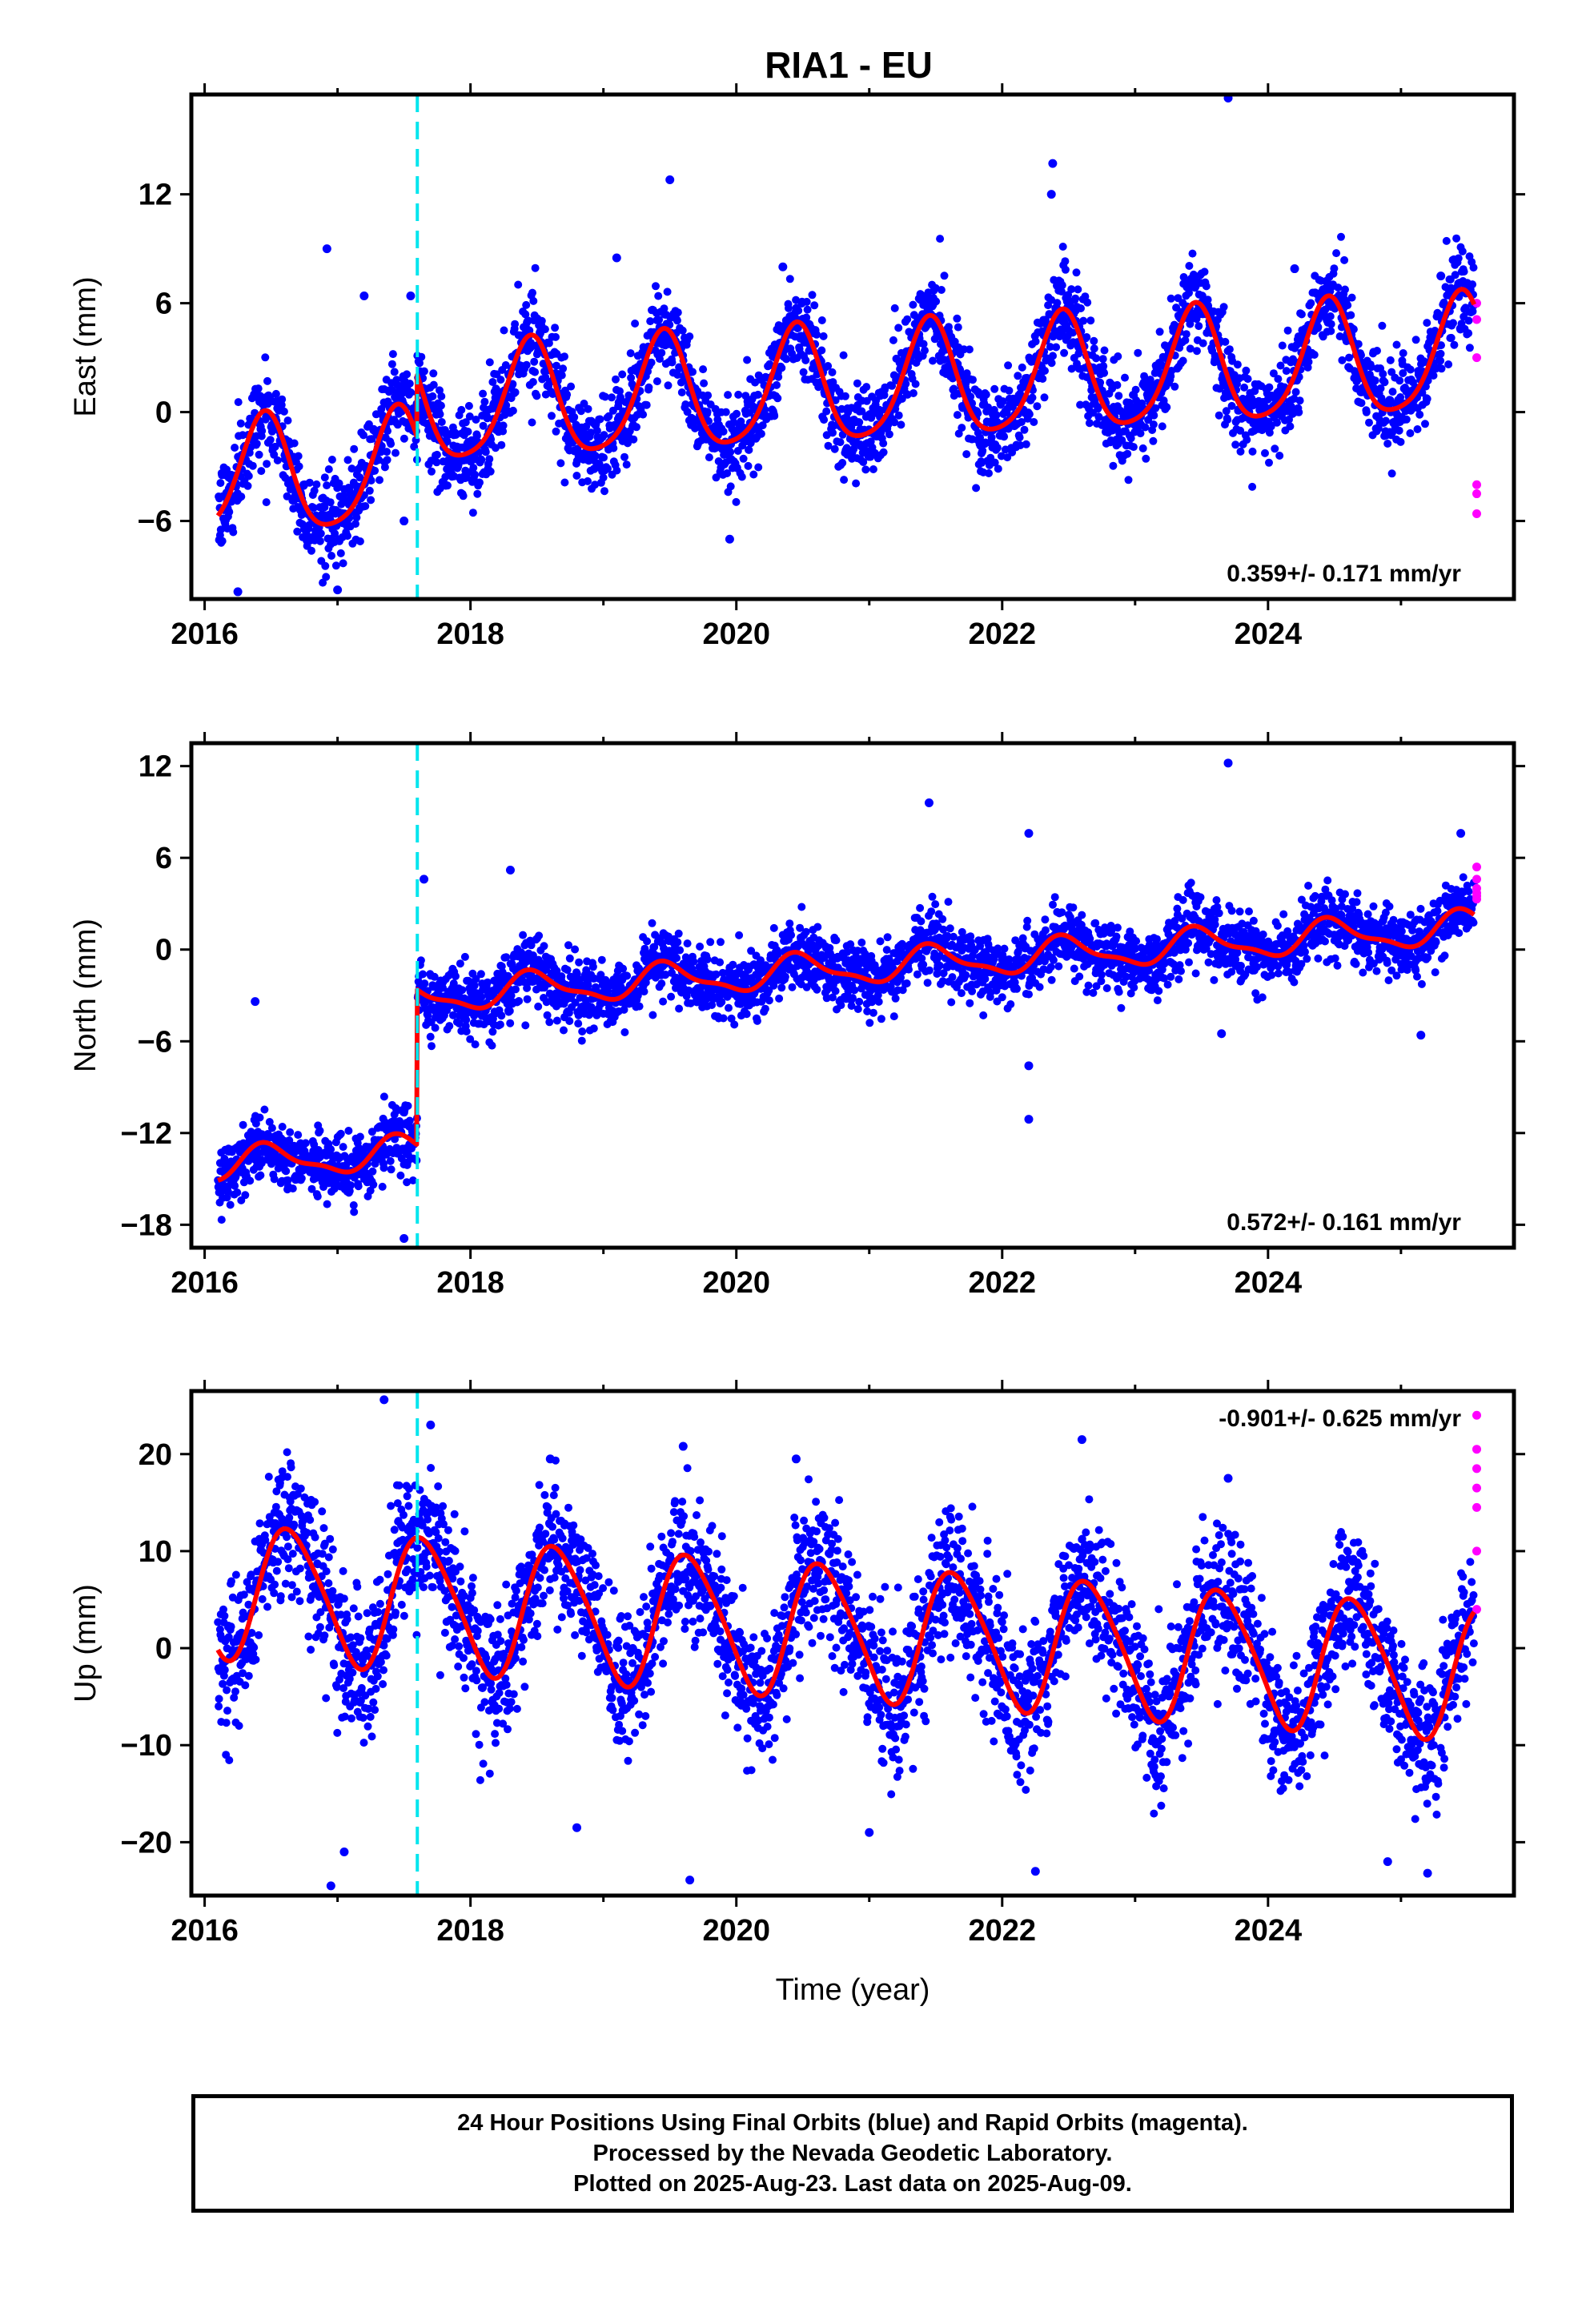 The height and width of the screenshot is (2324, 1582). What do you see at coordinates (205, 634) in the screenshot?
I see `x-tick-label: 2016` at bounding box center [205, 634].